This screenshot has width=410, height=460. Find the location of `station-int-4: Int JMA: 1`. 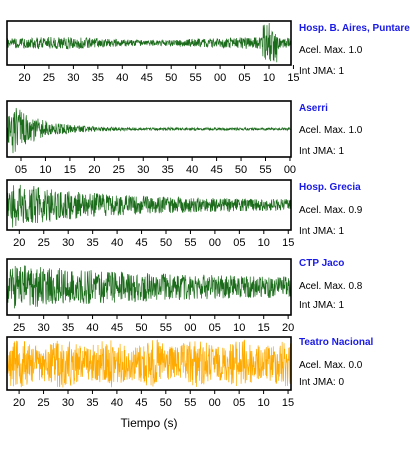

station-int-4: Int JMA: 1 is located at coordinates (322, 305).